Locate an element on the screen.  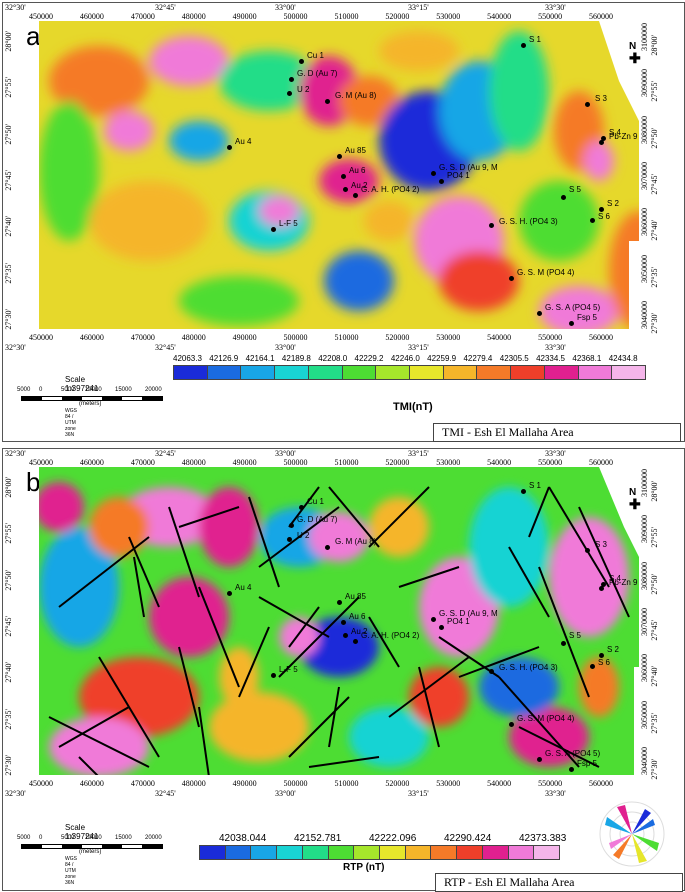
right-latitude-label: 28°00' is located at coordinates (654, 491).